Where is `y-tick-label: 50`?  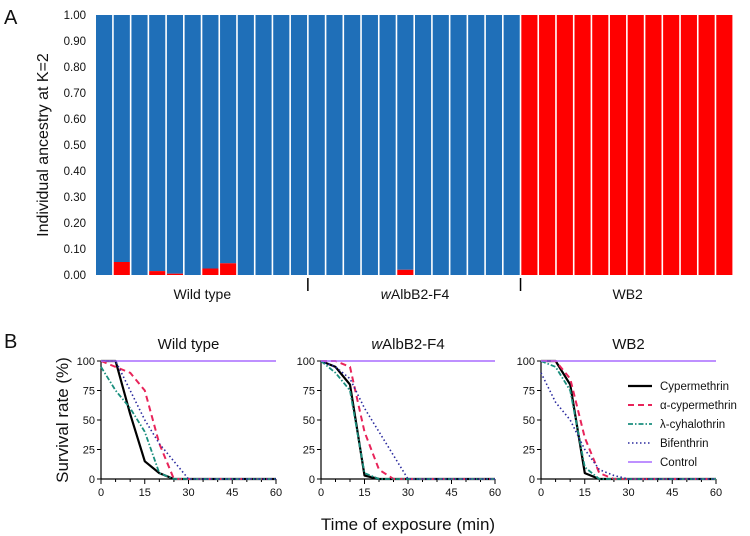
y-tick-label: 50 is located at coordinates (89, 421).